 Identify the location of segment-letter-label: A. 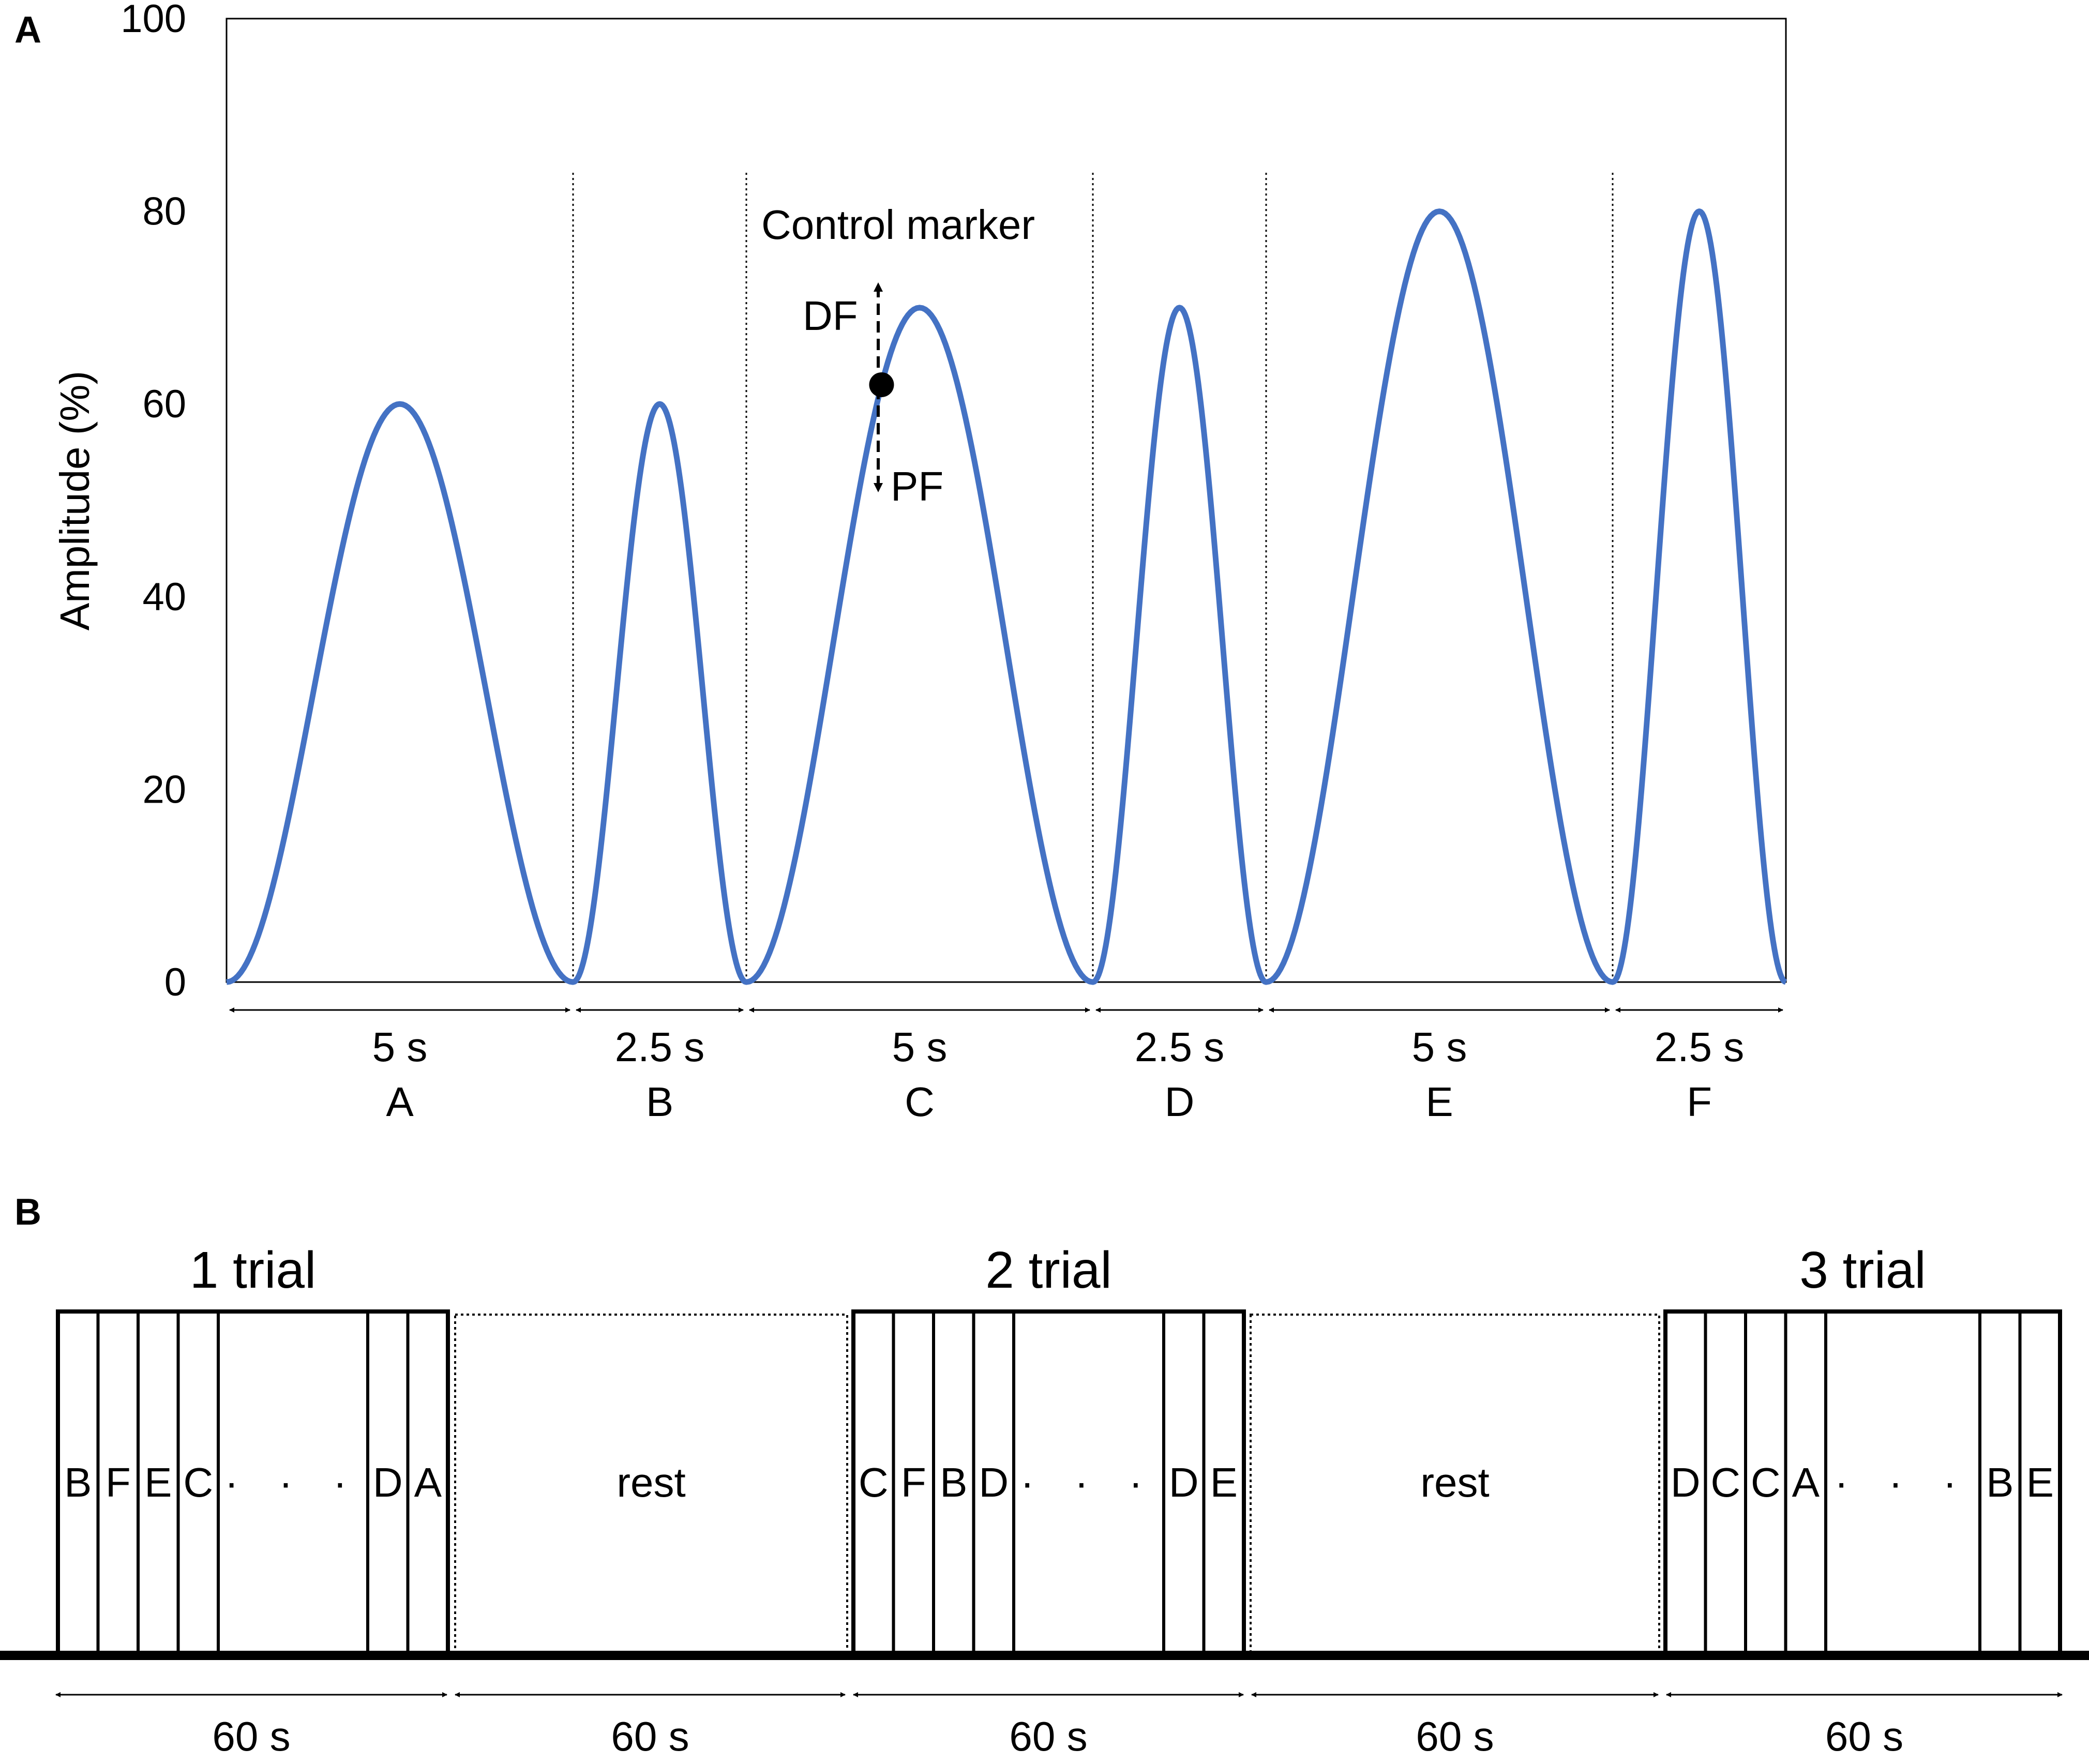
(400, 1102).